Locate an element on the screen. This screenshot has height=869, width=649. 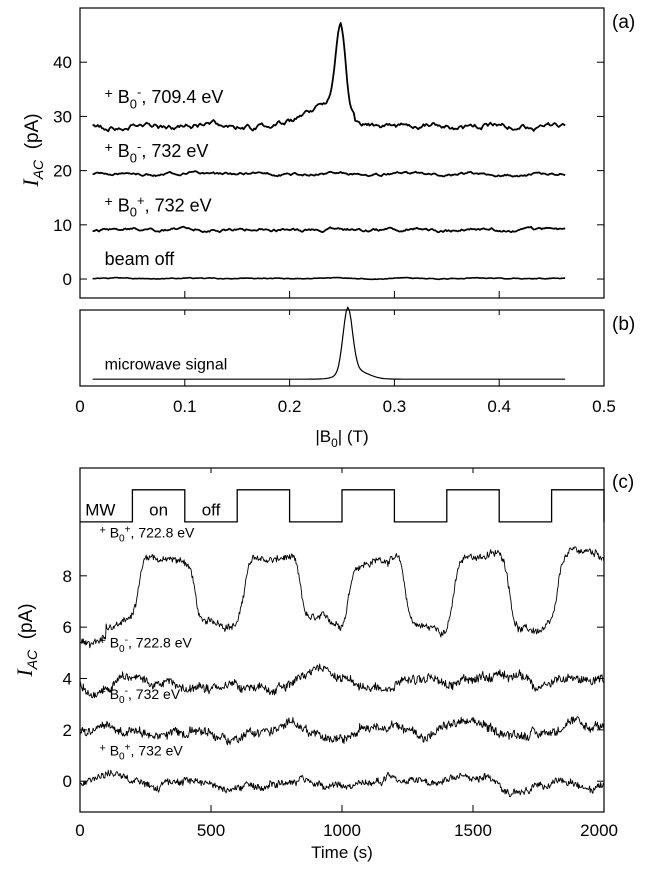
y-tick-label: 8 is located at coordinates (67, 576).